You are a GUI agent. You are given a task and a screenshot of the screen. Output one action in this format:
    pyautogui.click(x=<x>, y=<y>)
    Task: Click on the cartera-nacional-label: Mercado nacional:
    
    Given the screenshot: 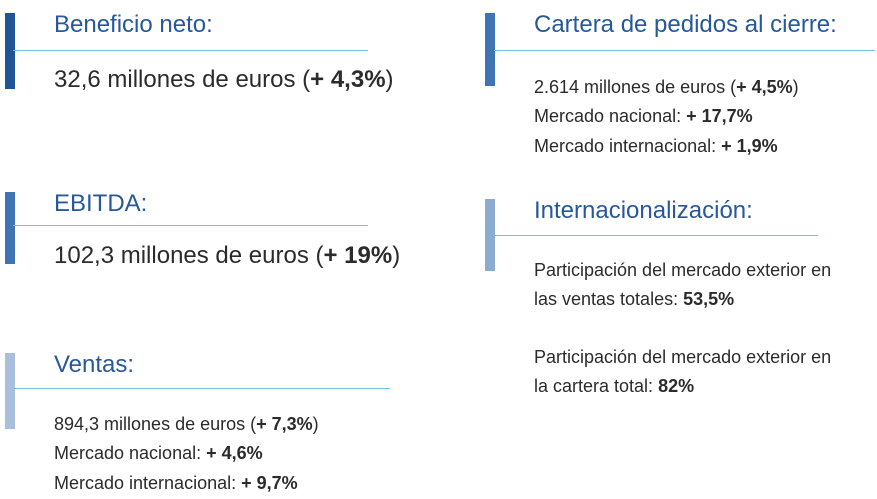 What is the action you would take?
    pyautogui.click(x=610, y=116)
    